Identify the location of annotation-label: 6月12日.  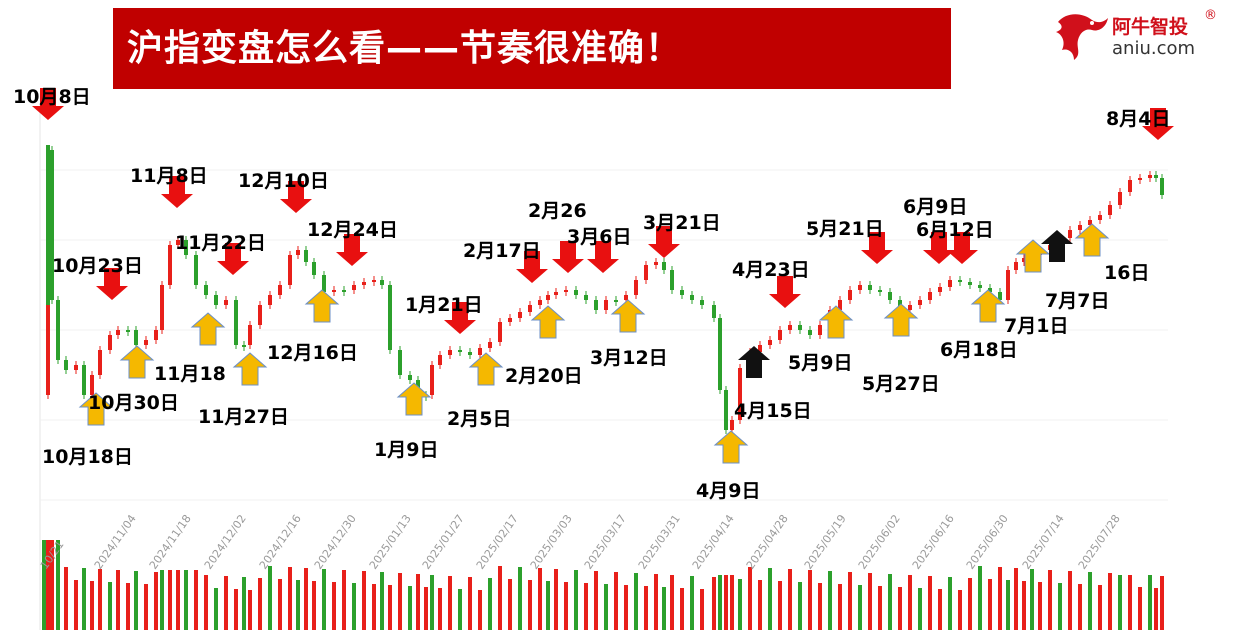
(955, 230).